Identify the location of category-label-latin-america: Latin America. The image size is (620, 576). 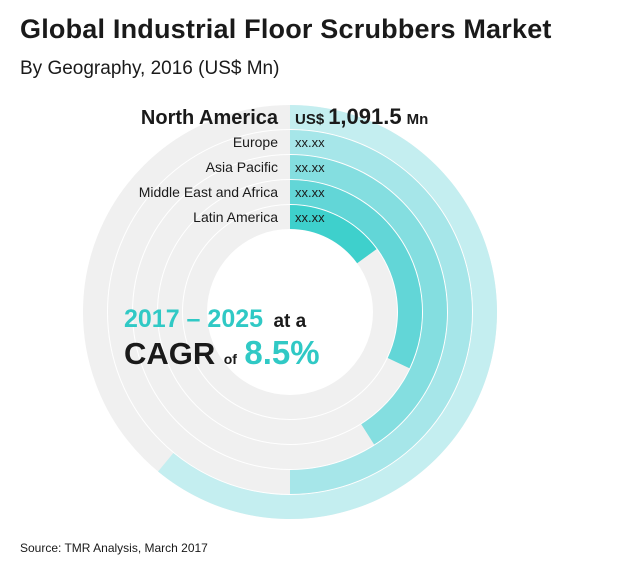
(235, 217).